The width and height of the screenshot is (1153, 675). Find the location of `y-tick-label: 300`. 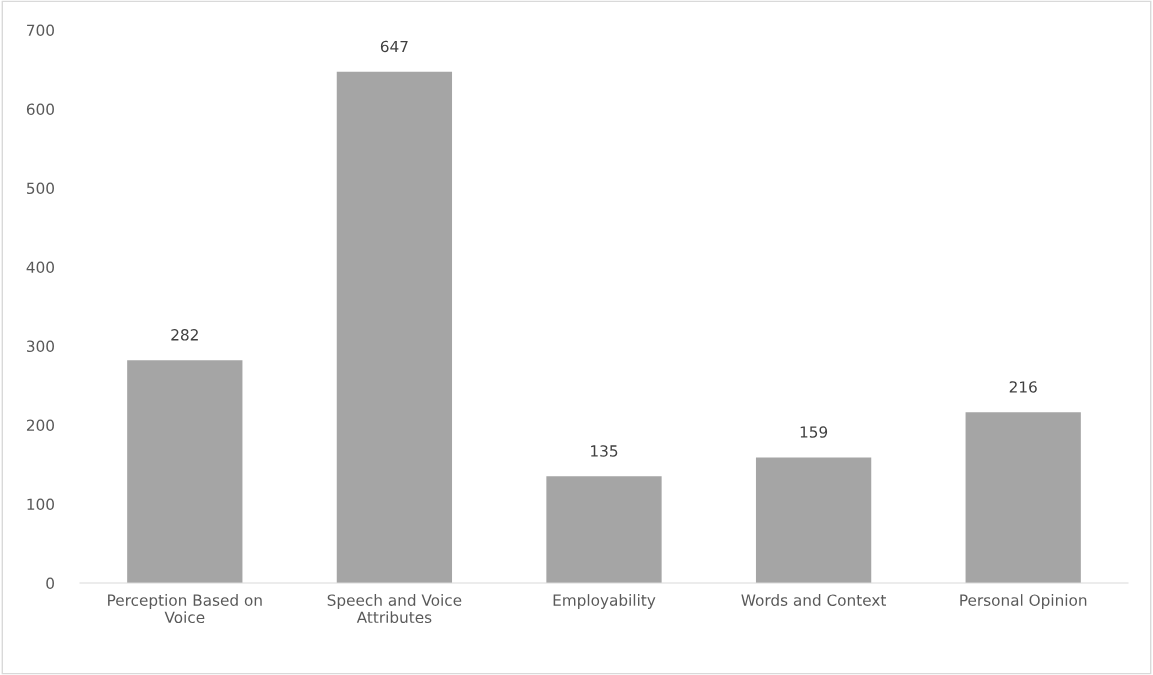

y-tick-label: 300 is located at coordinates (40, 346).